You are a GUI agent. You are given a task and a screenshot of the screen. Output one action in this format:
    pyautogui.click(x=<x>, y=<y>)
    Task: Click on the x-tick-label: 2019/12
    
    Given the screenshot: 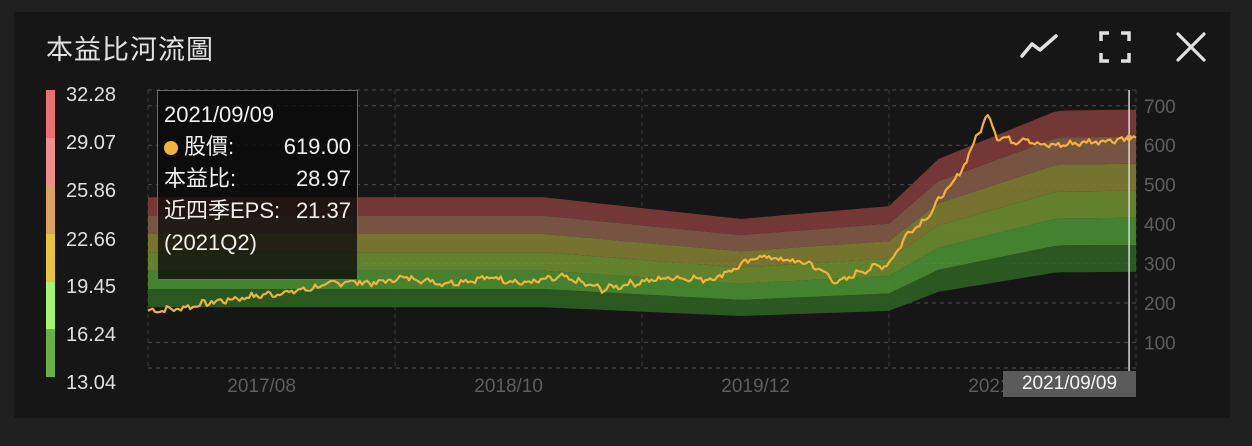 What is the action you would take?
    pyautogui.click(x=755, y=386)
    